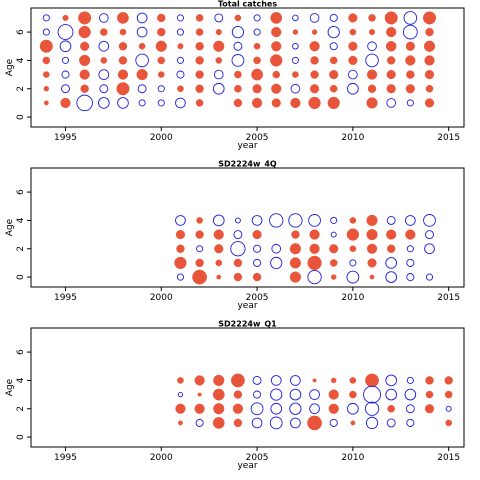 The image size is (480, 480). What do you see at coordinates (247, 324) in the screenshot?
I see `chart-title: SD2224w_Q1` at bounding box center [247, 324].